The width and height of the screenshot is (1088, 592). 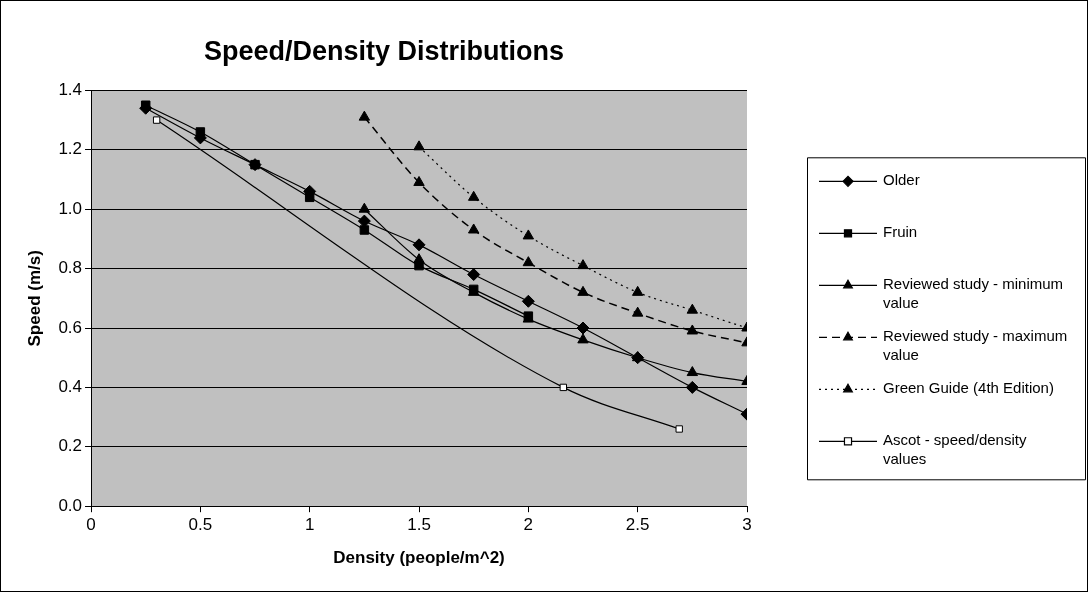 I want to click on y-tick-label: 0.0, so click(x=70, y=505).